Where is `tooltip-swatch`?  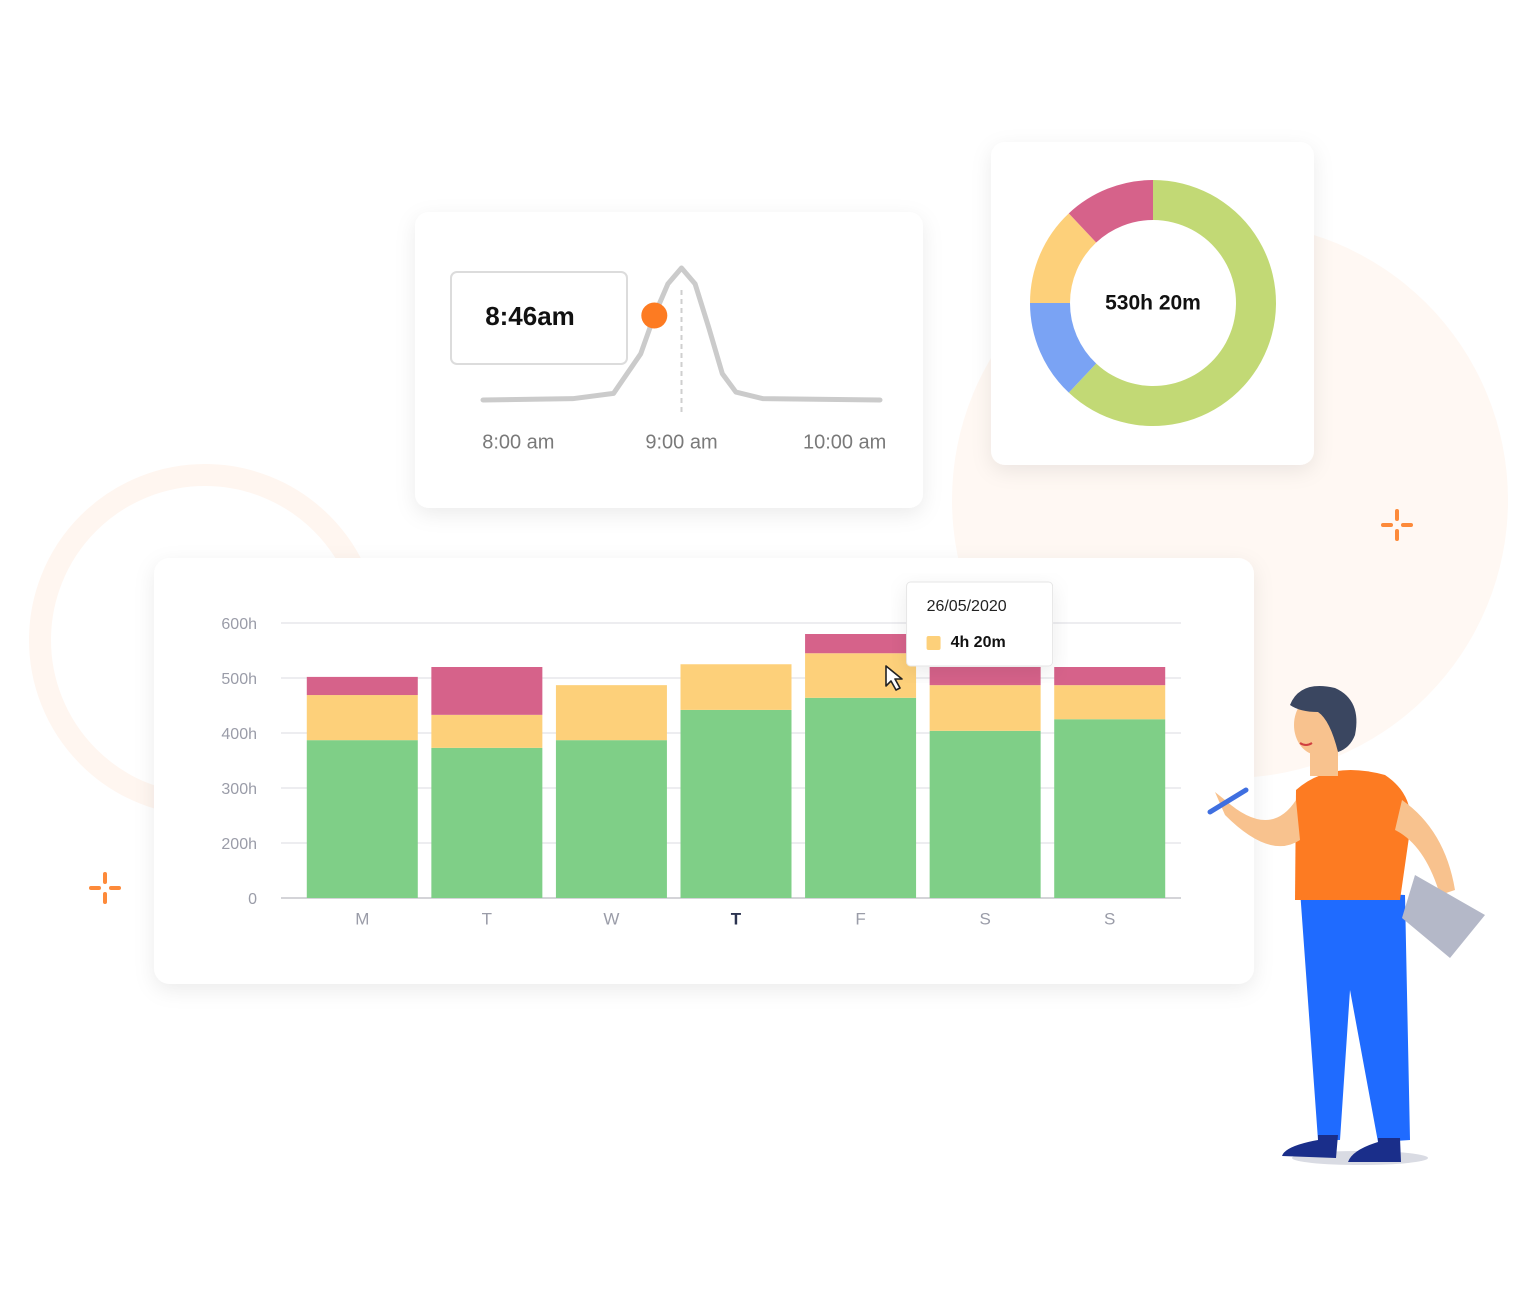 tooltip-swatch is located at coordinates (933, 643).